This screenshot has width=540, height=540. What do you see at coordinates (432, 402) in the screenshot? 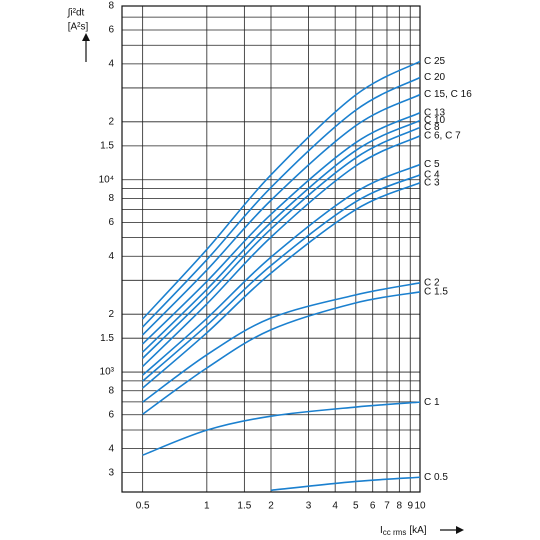
I see `curve-label: C 1` at bounding box center [432, 402].